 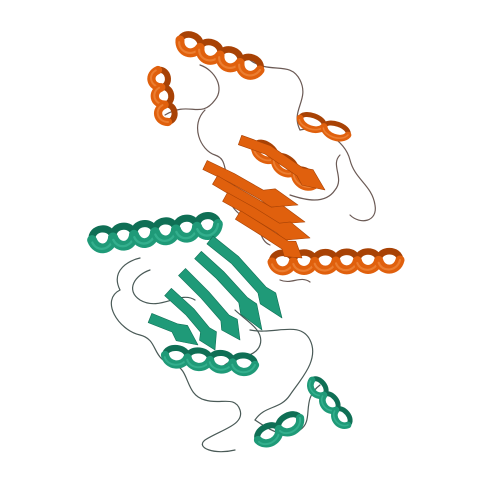 I want to click on chain-a-strand-1-body, so click(x=250, y=184).